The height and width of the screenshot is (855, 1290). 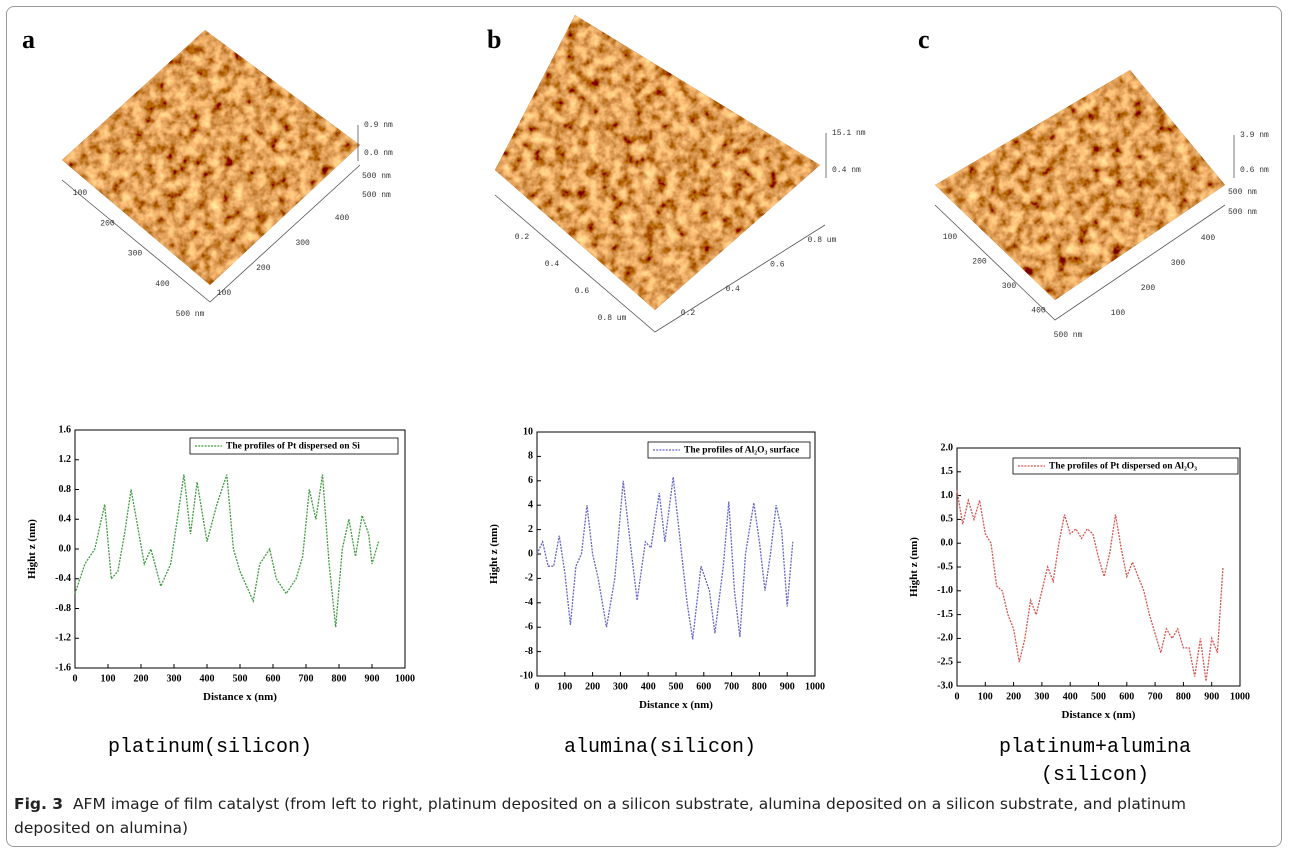 What do you see at coordinates (660, 747) in the screenshot?
I see `panel-caption: alumina(silicon)` at bounding box center [660, 747].